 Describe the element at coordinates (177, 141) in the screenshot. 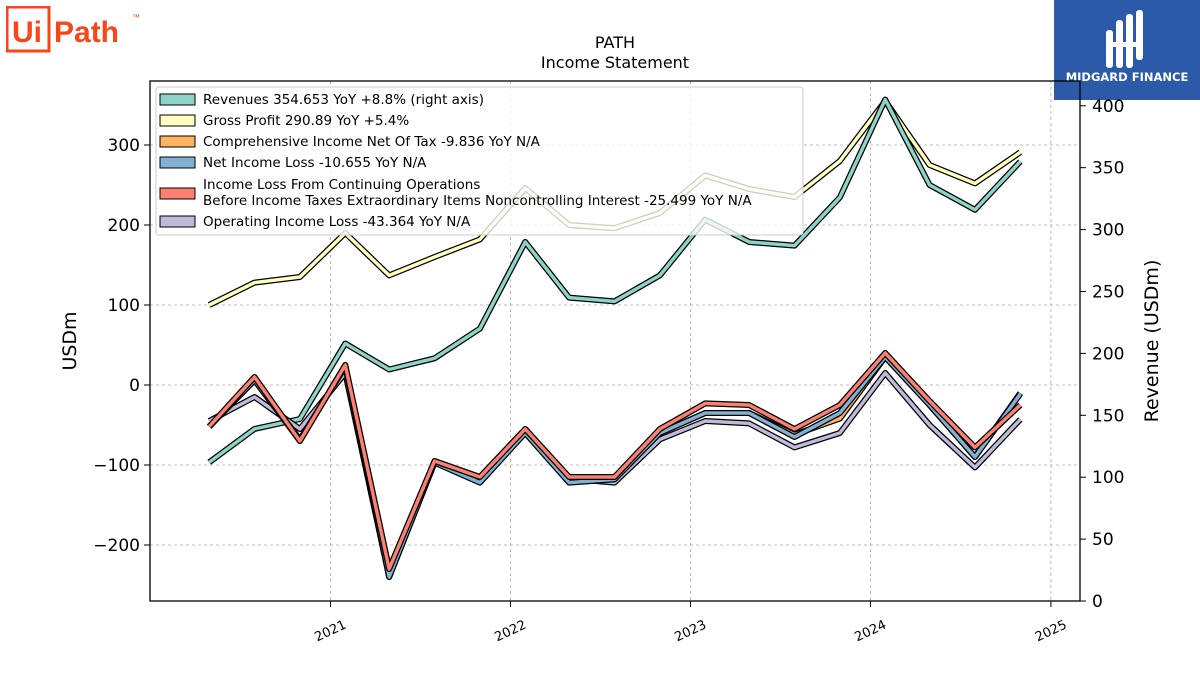

I see `legend-swatch-comprehensive-income` at that location.